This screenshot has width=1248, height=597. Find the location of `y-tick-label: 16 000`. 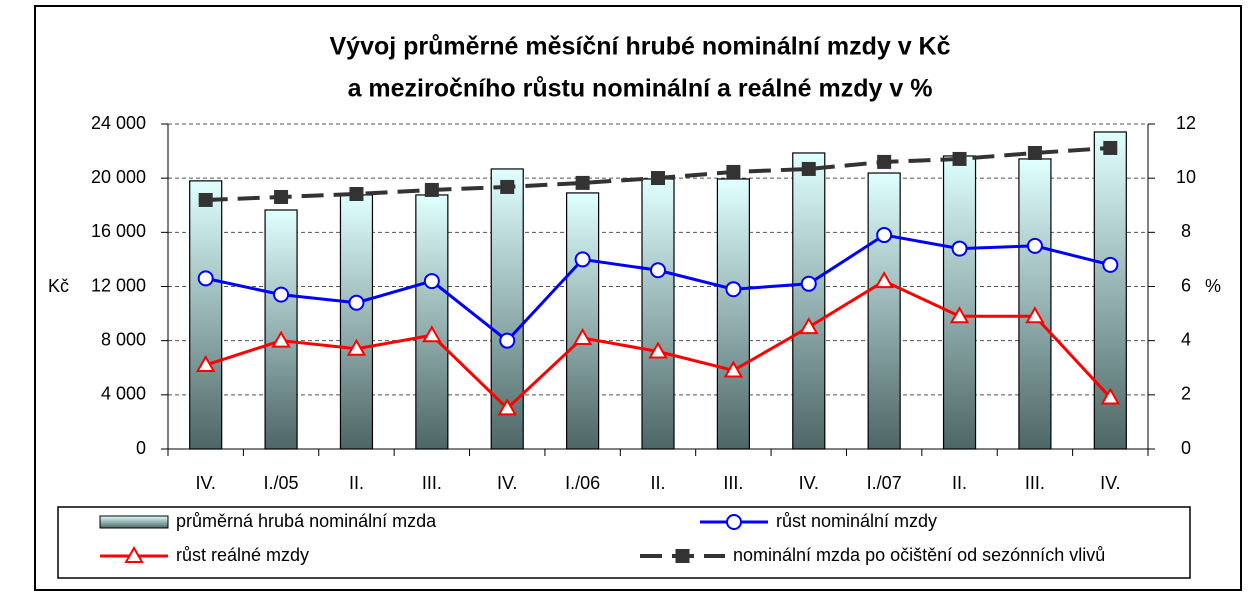

y-tick-label: 16 000 is located at coordinates (118, 231).